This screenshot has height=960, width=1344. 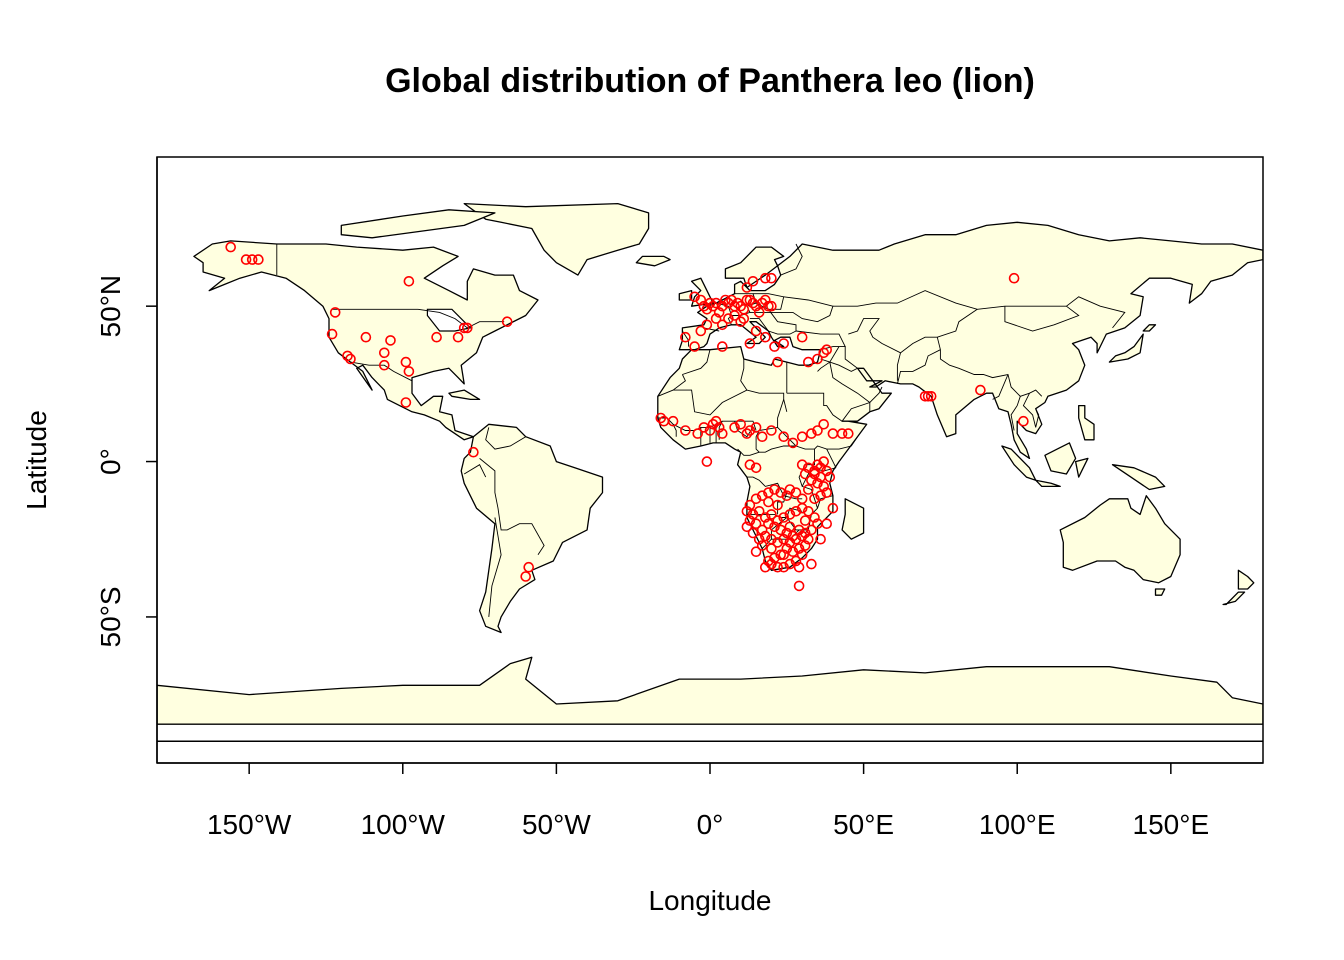 I want to click on x-tick-label-6: 150°E, so click(x=1171, y=824).